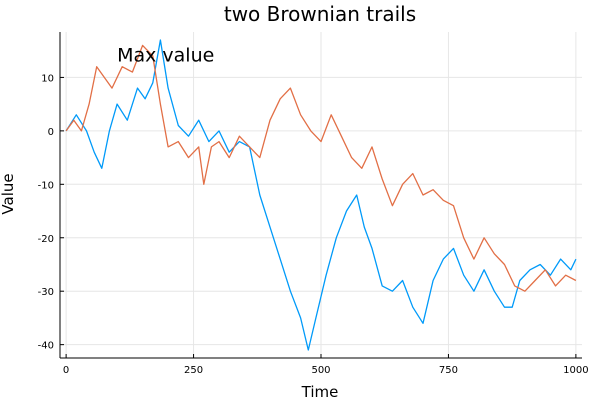  I want to click on y-tick-label: 10, so click(47, 78).